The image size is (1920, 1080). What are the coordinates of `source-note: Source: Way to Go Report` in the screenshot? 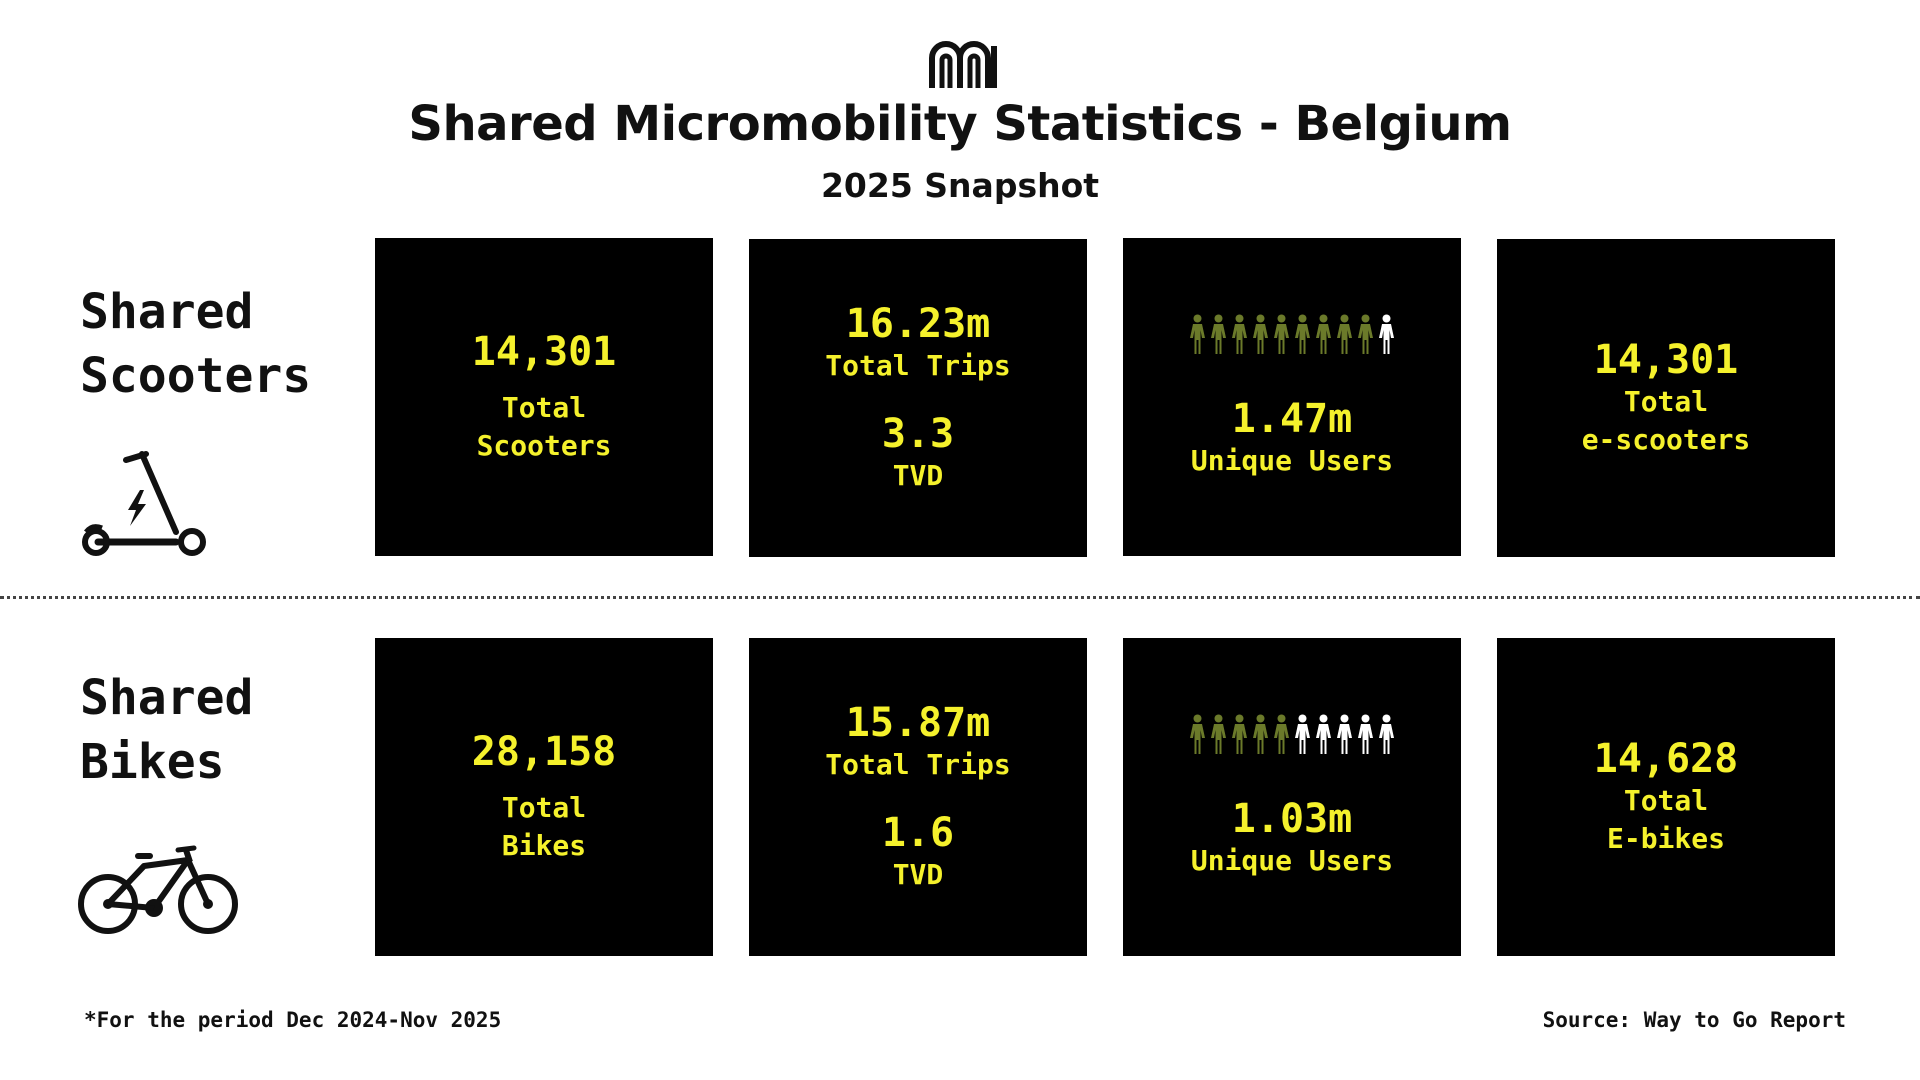 It's located at (1694, 1020).